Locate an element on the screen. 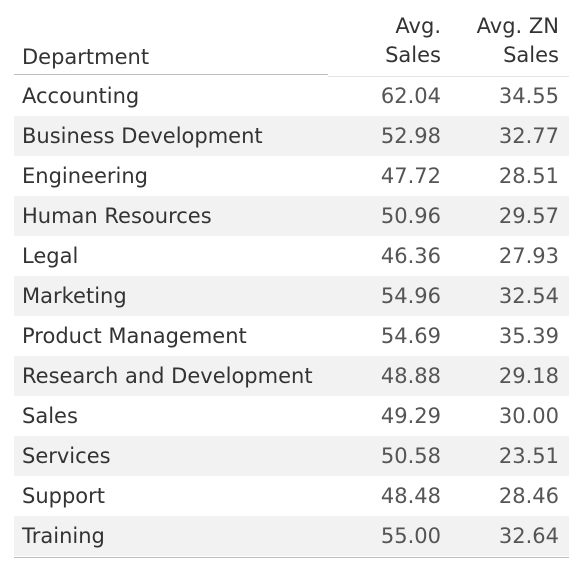 The width and height of the screenshot is (579, 573). department-cell: Accounting is located at coordinates (81, 96).